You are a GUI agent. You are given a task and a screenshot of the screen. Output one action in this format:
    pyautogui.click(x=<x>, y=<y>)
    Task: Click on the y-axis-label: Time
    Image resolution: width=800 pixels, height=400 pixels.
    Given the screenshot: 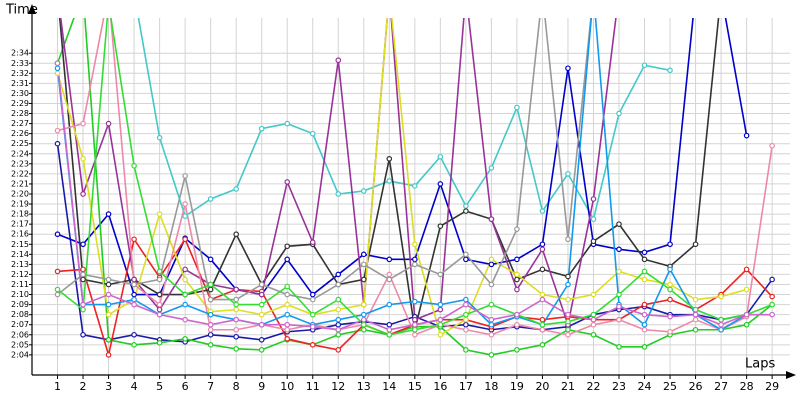 What is the action you would take?
    pyautogui.click(x=21, y=10)
    